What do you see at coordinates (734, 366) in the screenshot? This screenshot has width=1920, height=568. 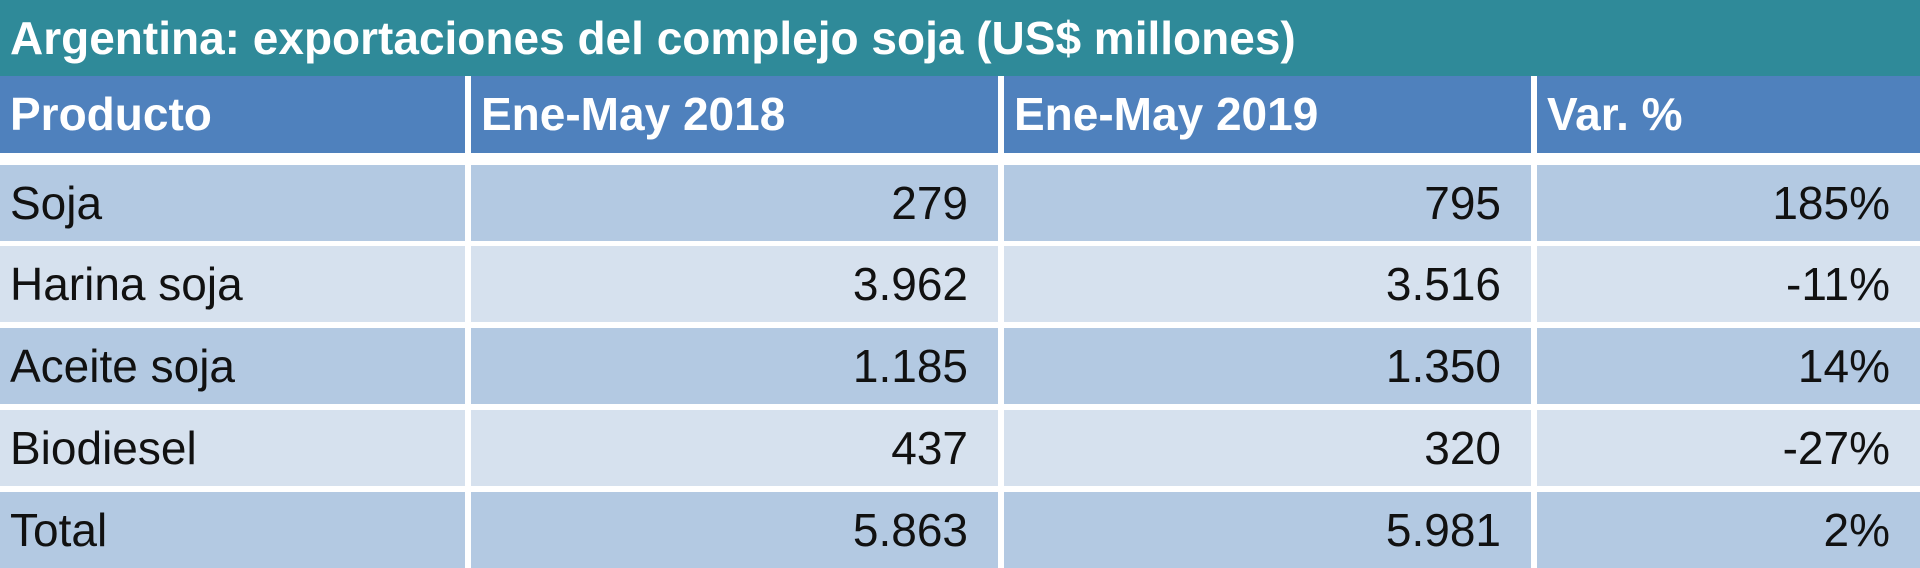 I see `cell-value: 1.185` at bounding box center [734, 366].